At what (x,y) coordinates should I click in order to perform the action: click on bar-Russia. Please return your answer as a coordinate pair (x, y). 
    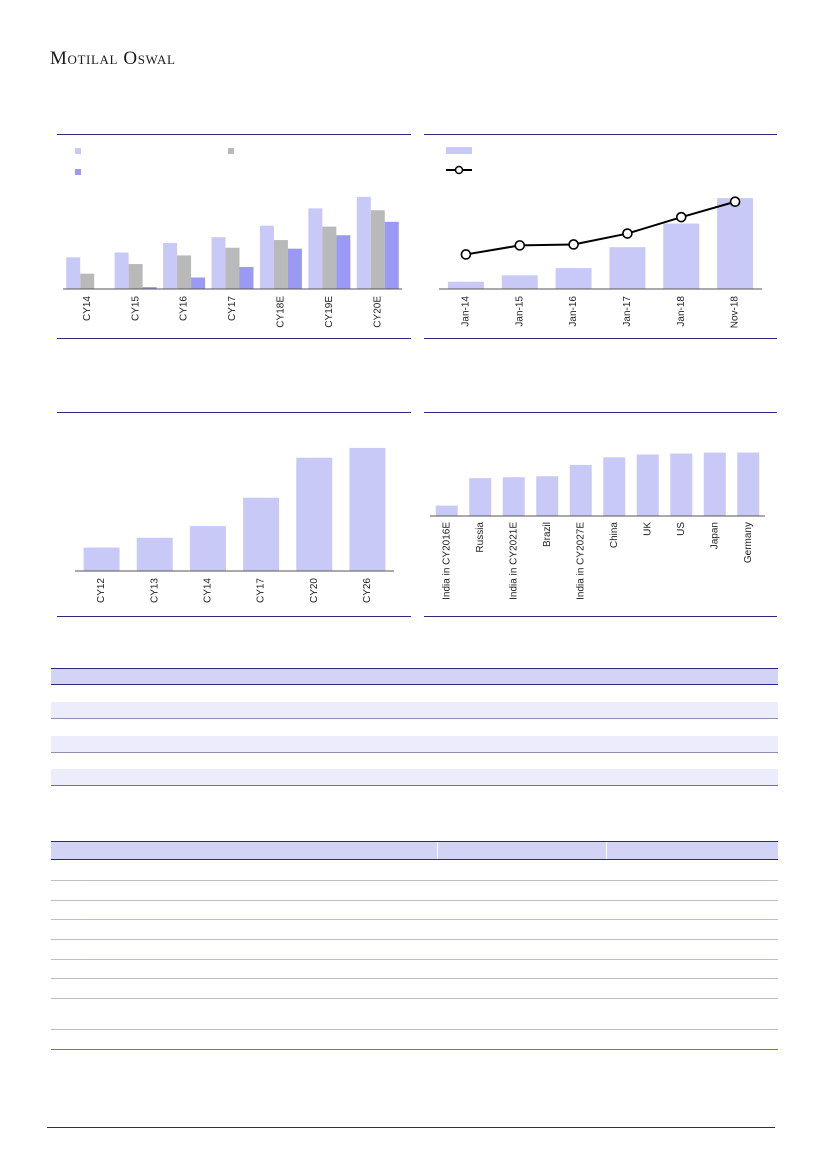
    Looking at the image, I should click on (480, 497).